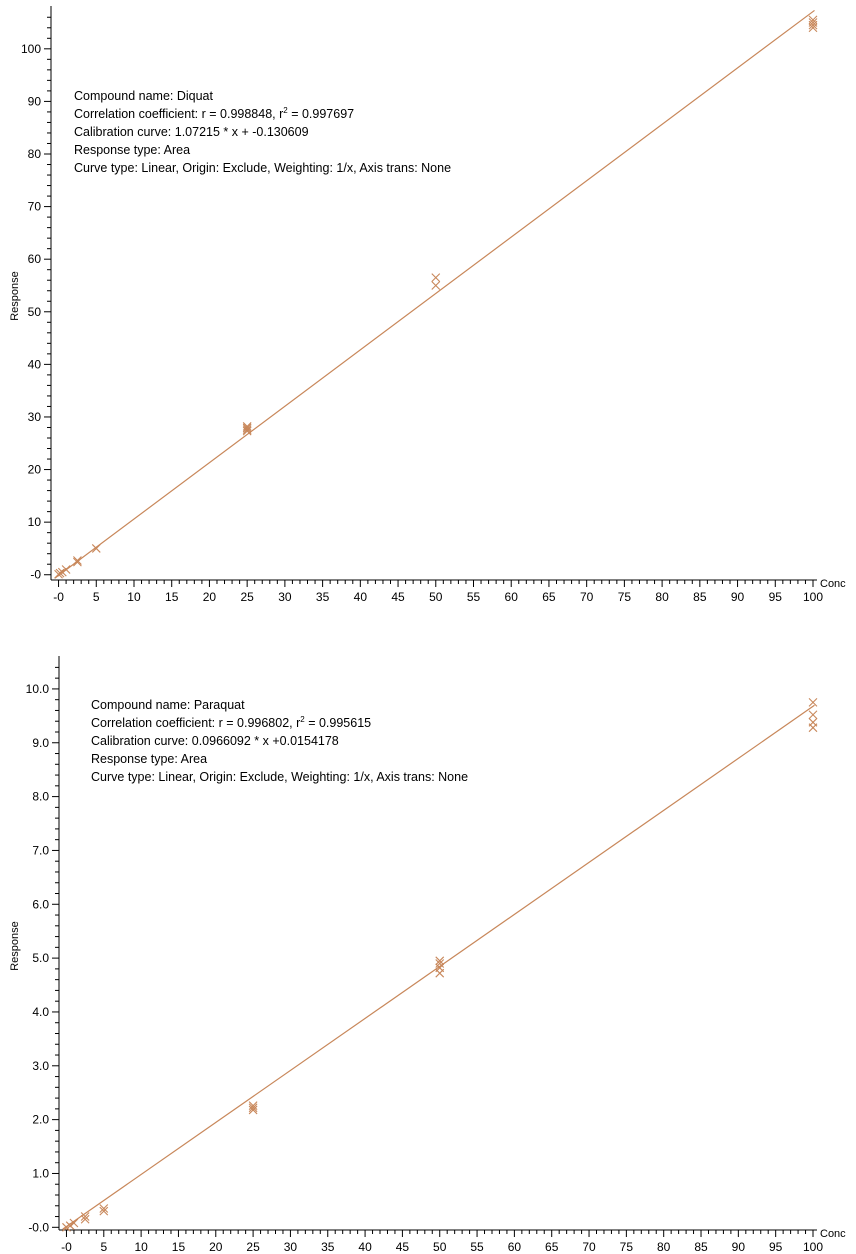 This screenshot has width=856, height=1254. What do you see at coordinates (35, 101) in the screenshot?
I see `y-tick-label: 90` at bounding box center [35, 101].